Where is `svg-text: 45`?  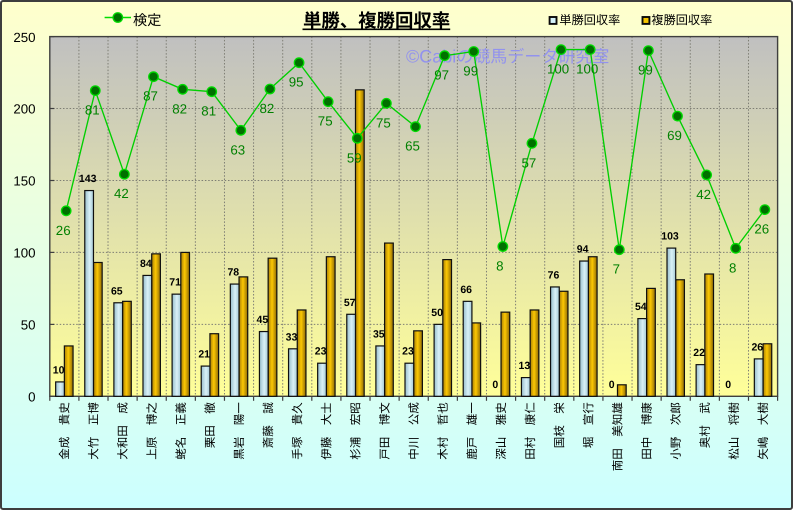
svg-text: 45 is located at coordinates (263, 320).